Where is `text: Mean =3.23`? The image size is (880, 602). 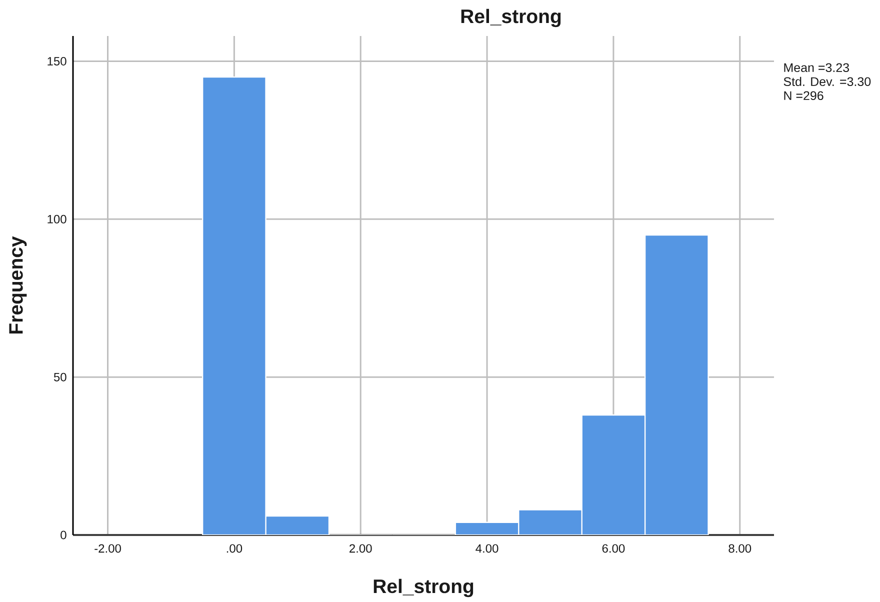
text: Mean =3.23 is located at coordinates (817, 67).